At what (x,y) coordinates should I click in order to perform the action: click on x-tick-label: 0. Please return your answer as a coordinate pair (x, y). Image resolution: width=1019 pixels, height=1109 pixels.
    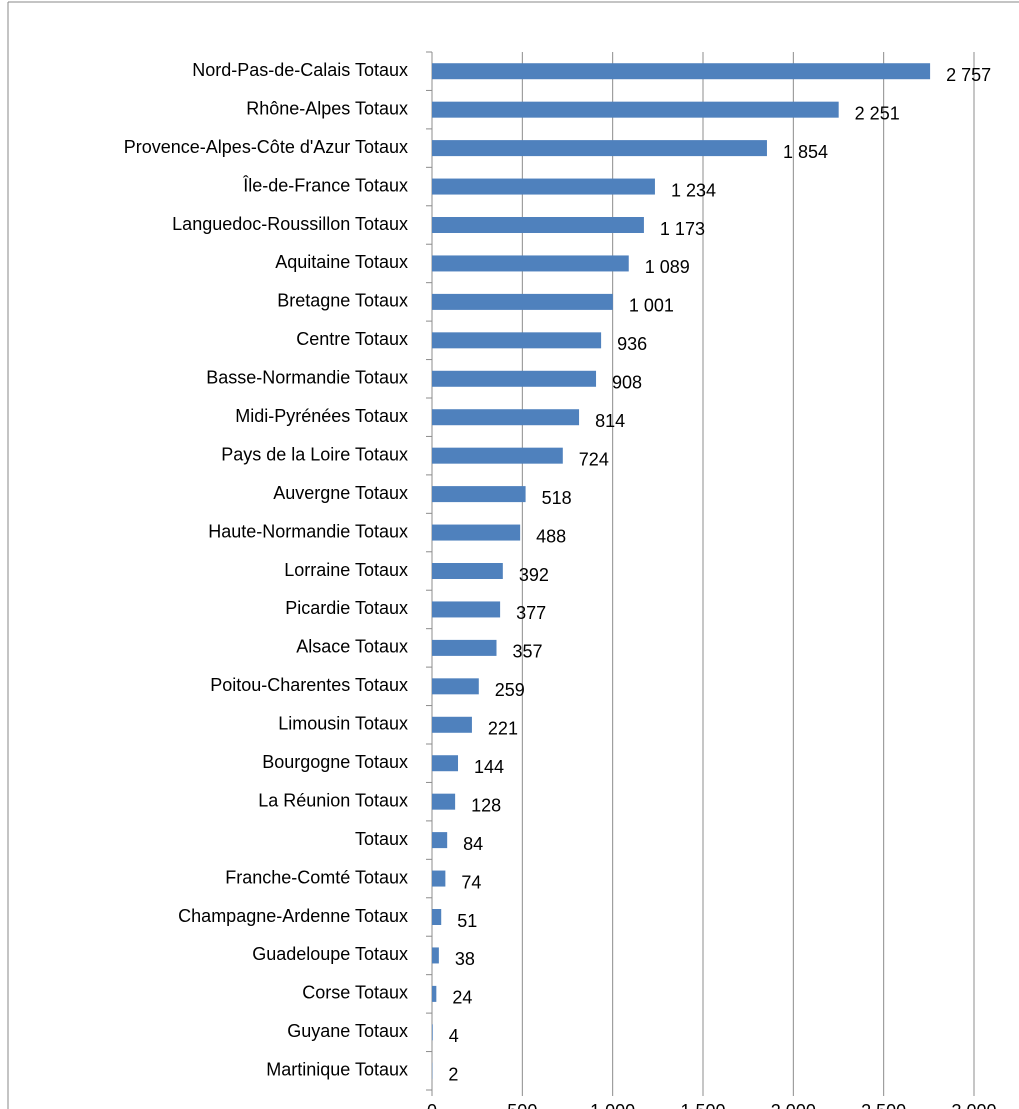
    Looking at the image, I should click on (432, 1105).